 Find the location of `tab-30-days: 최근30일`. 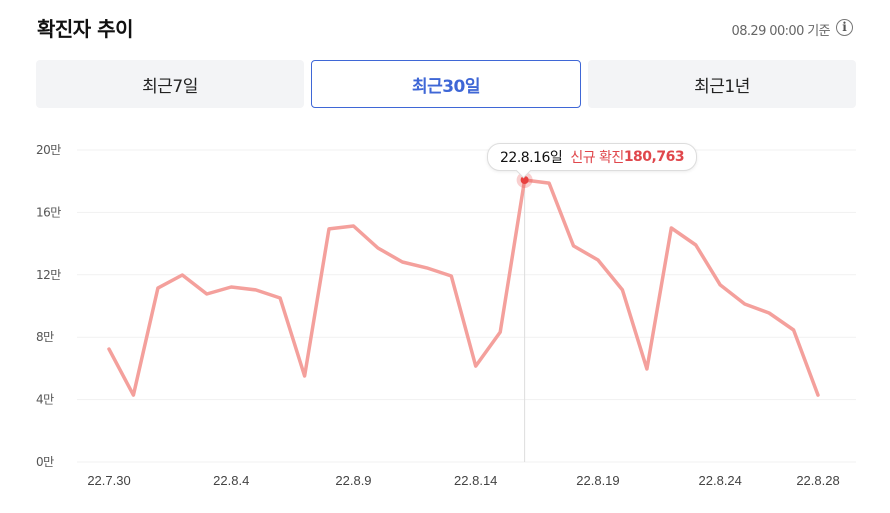

tab-30-days: 최근30일 is located at coordinates (446, 84).